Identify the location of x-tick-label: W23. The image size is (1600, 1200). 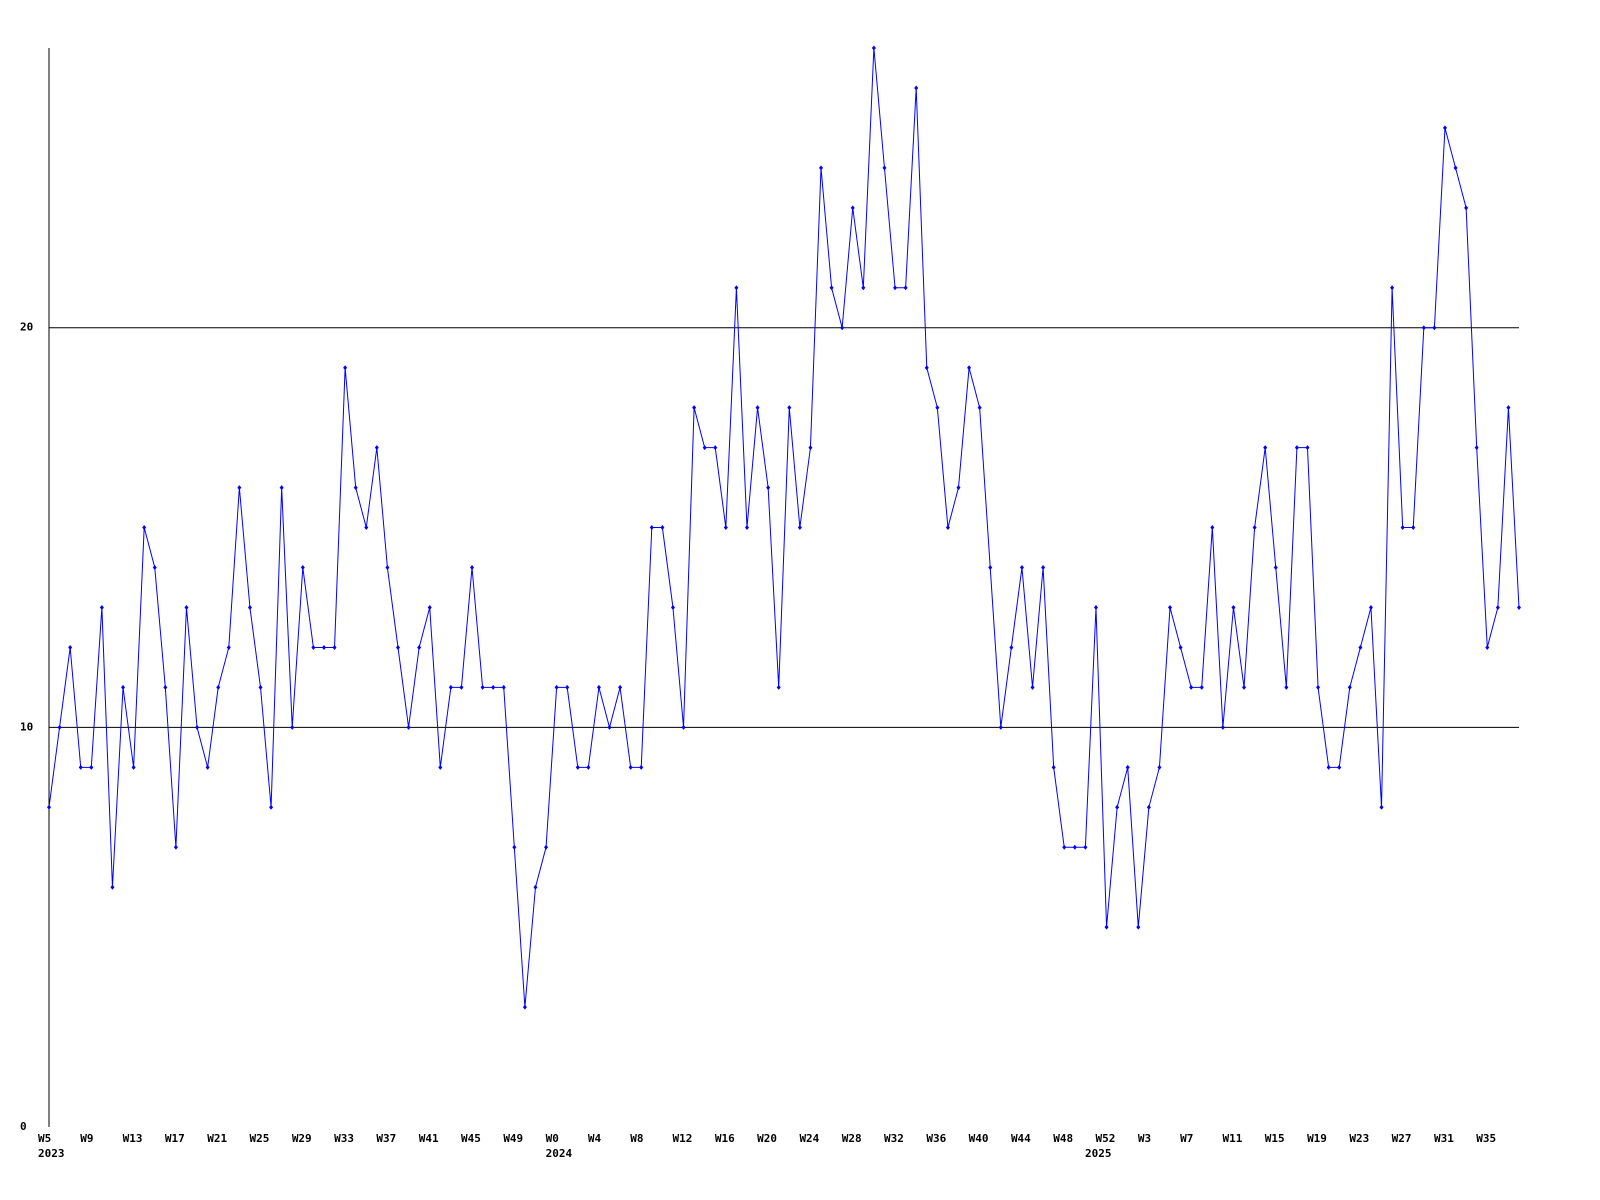
(1359, 1138).